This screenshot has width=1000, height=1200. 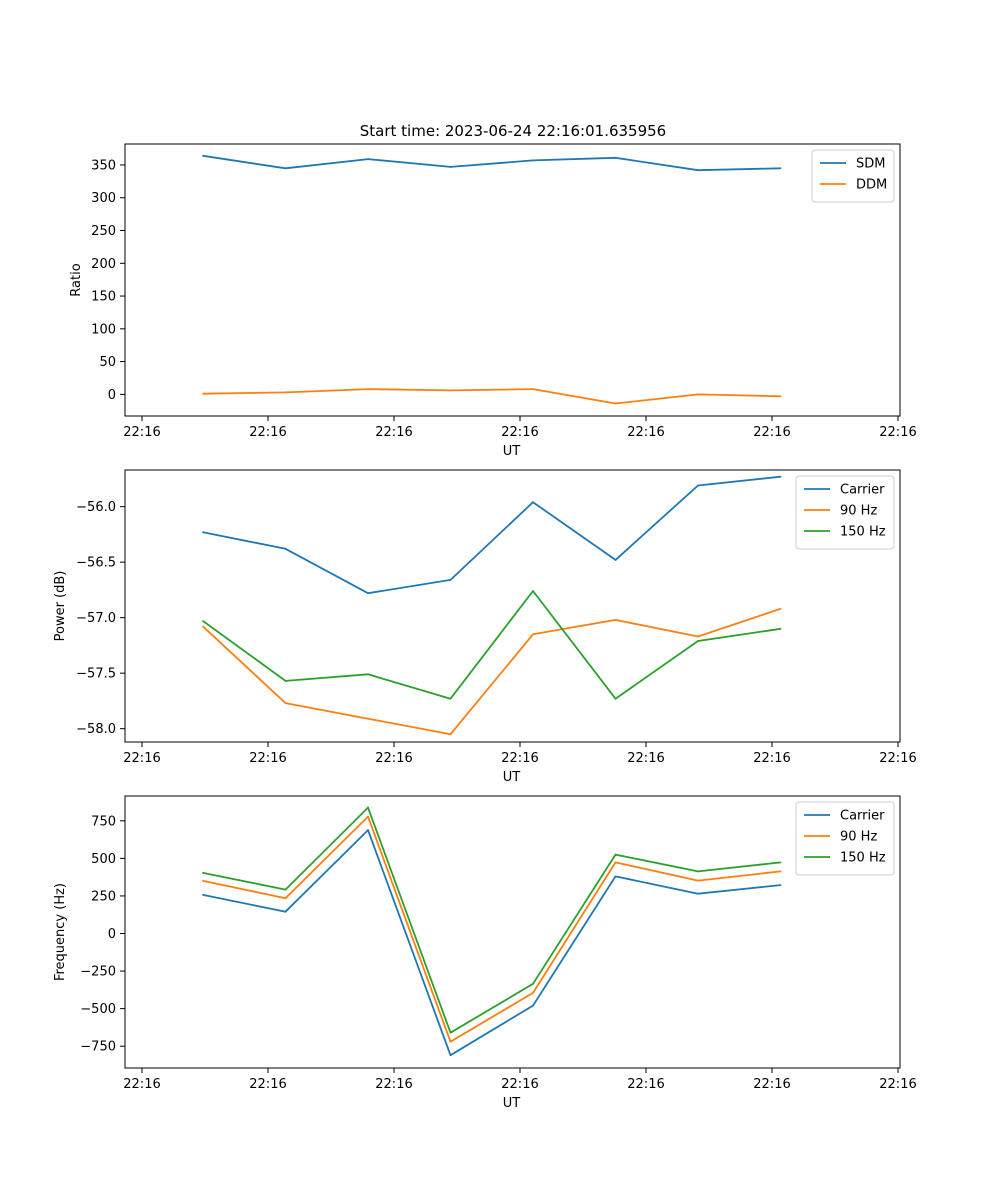 What do you see at coordinates (60, 606) in the screenshot?
I see `y-axis-label: Power (dB)` at bounding box center [60, 606].